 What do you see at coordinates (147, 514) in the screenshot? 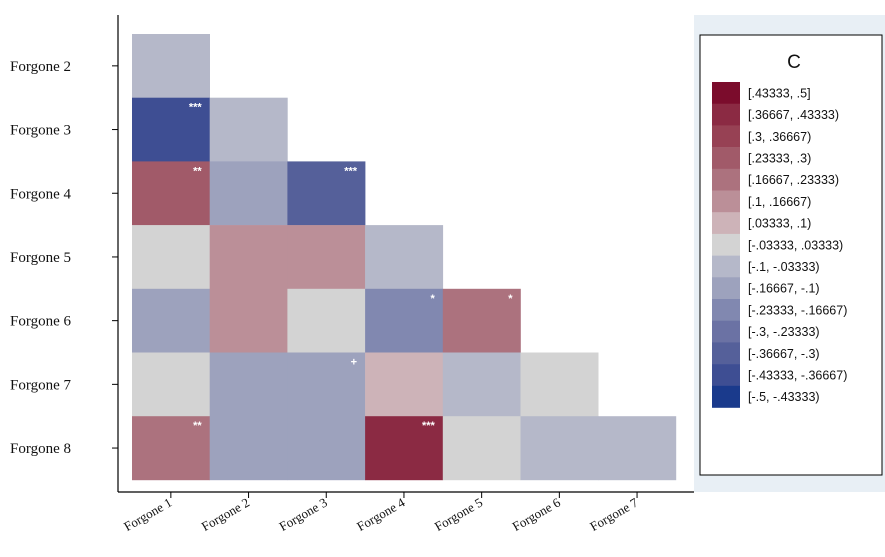
I see `x-tick-label: Forgone 1` at bounding box center [147, 514].